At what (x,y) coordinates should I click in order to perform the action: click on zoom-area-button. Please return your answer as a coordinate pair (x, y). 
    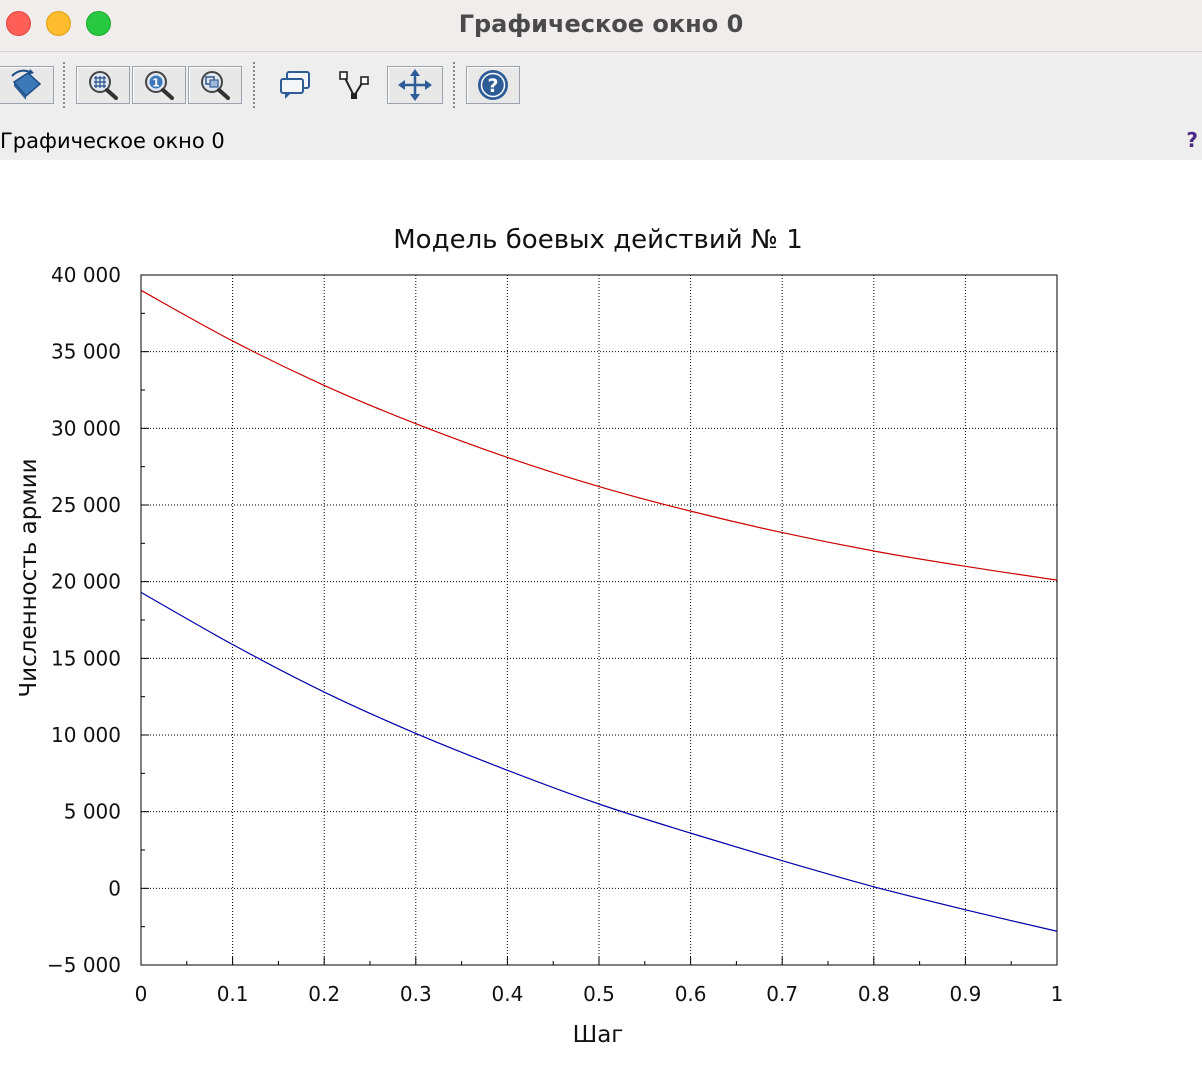
    Looking at the image, I should click on (215, 85).